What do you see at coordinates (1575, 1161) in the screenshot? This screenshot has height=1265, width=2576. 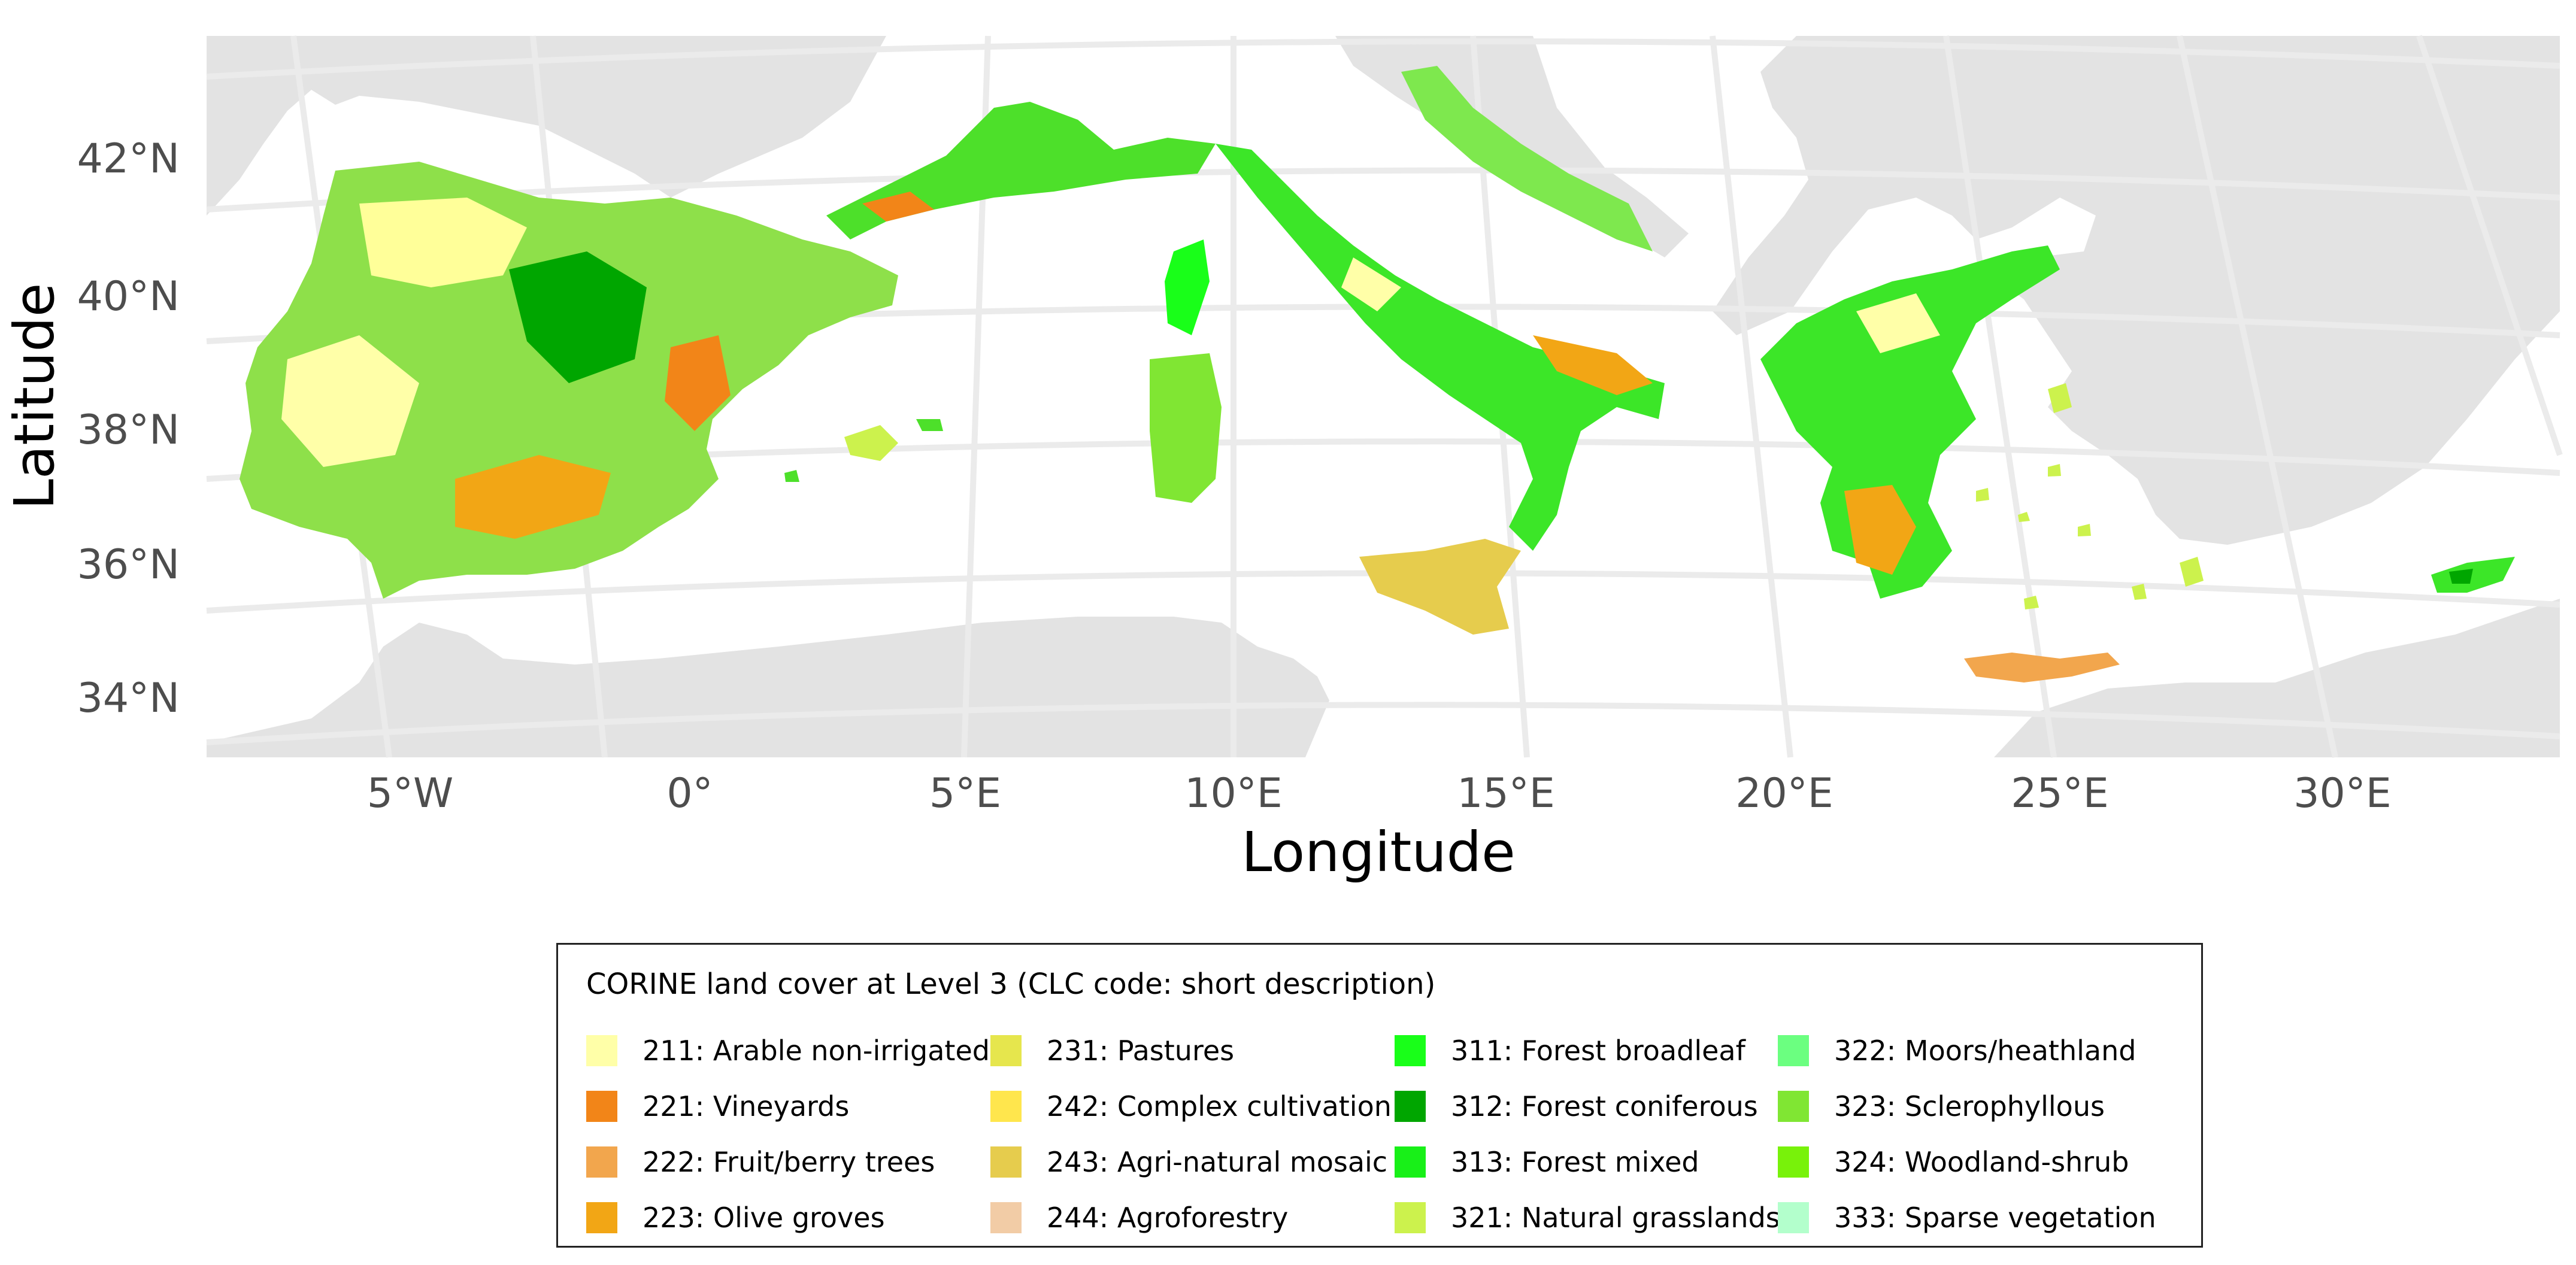 I see `legend-label: 313: Forest mixed` at bounding box center [1575, 1161].